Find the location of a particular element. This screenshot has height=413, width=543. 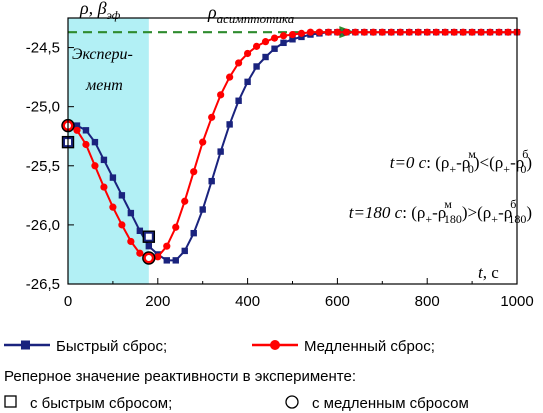

legend-open-square is located at coordinates (10, 401).